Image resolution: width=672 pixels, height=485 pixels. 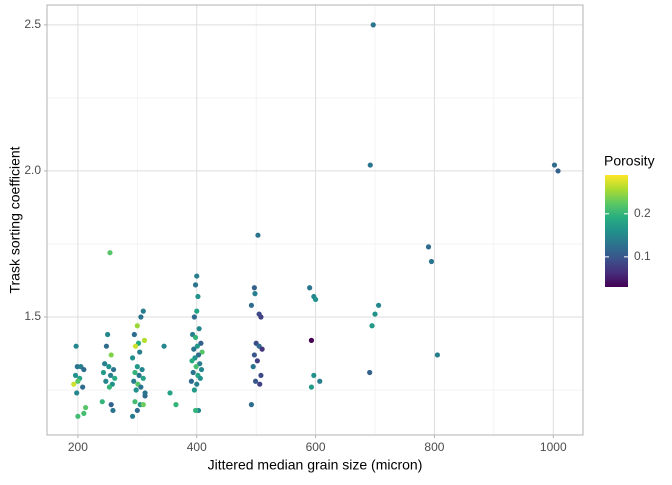 What do you see at coordinates (316, 447) in the screenshot?
I see `x-tick-label: 600` at bounding box center [316, 447].